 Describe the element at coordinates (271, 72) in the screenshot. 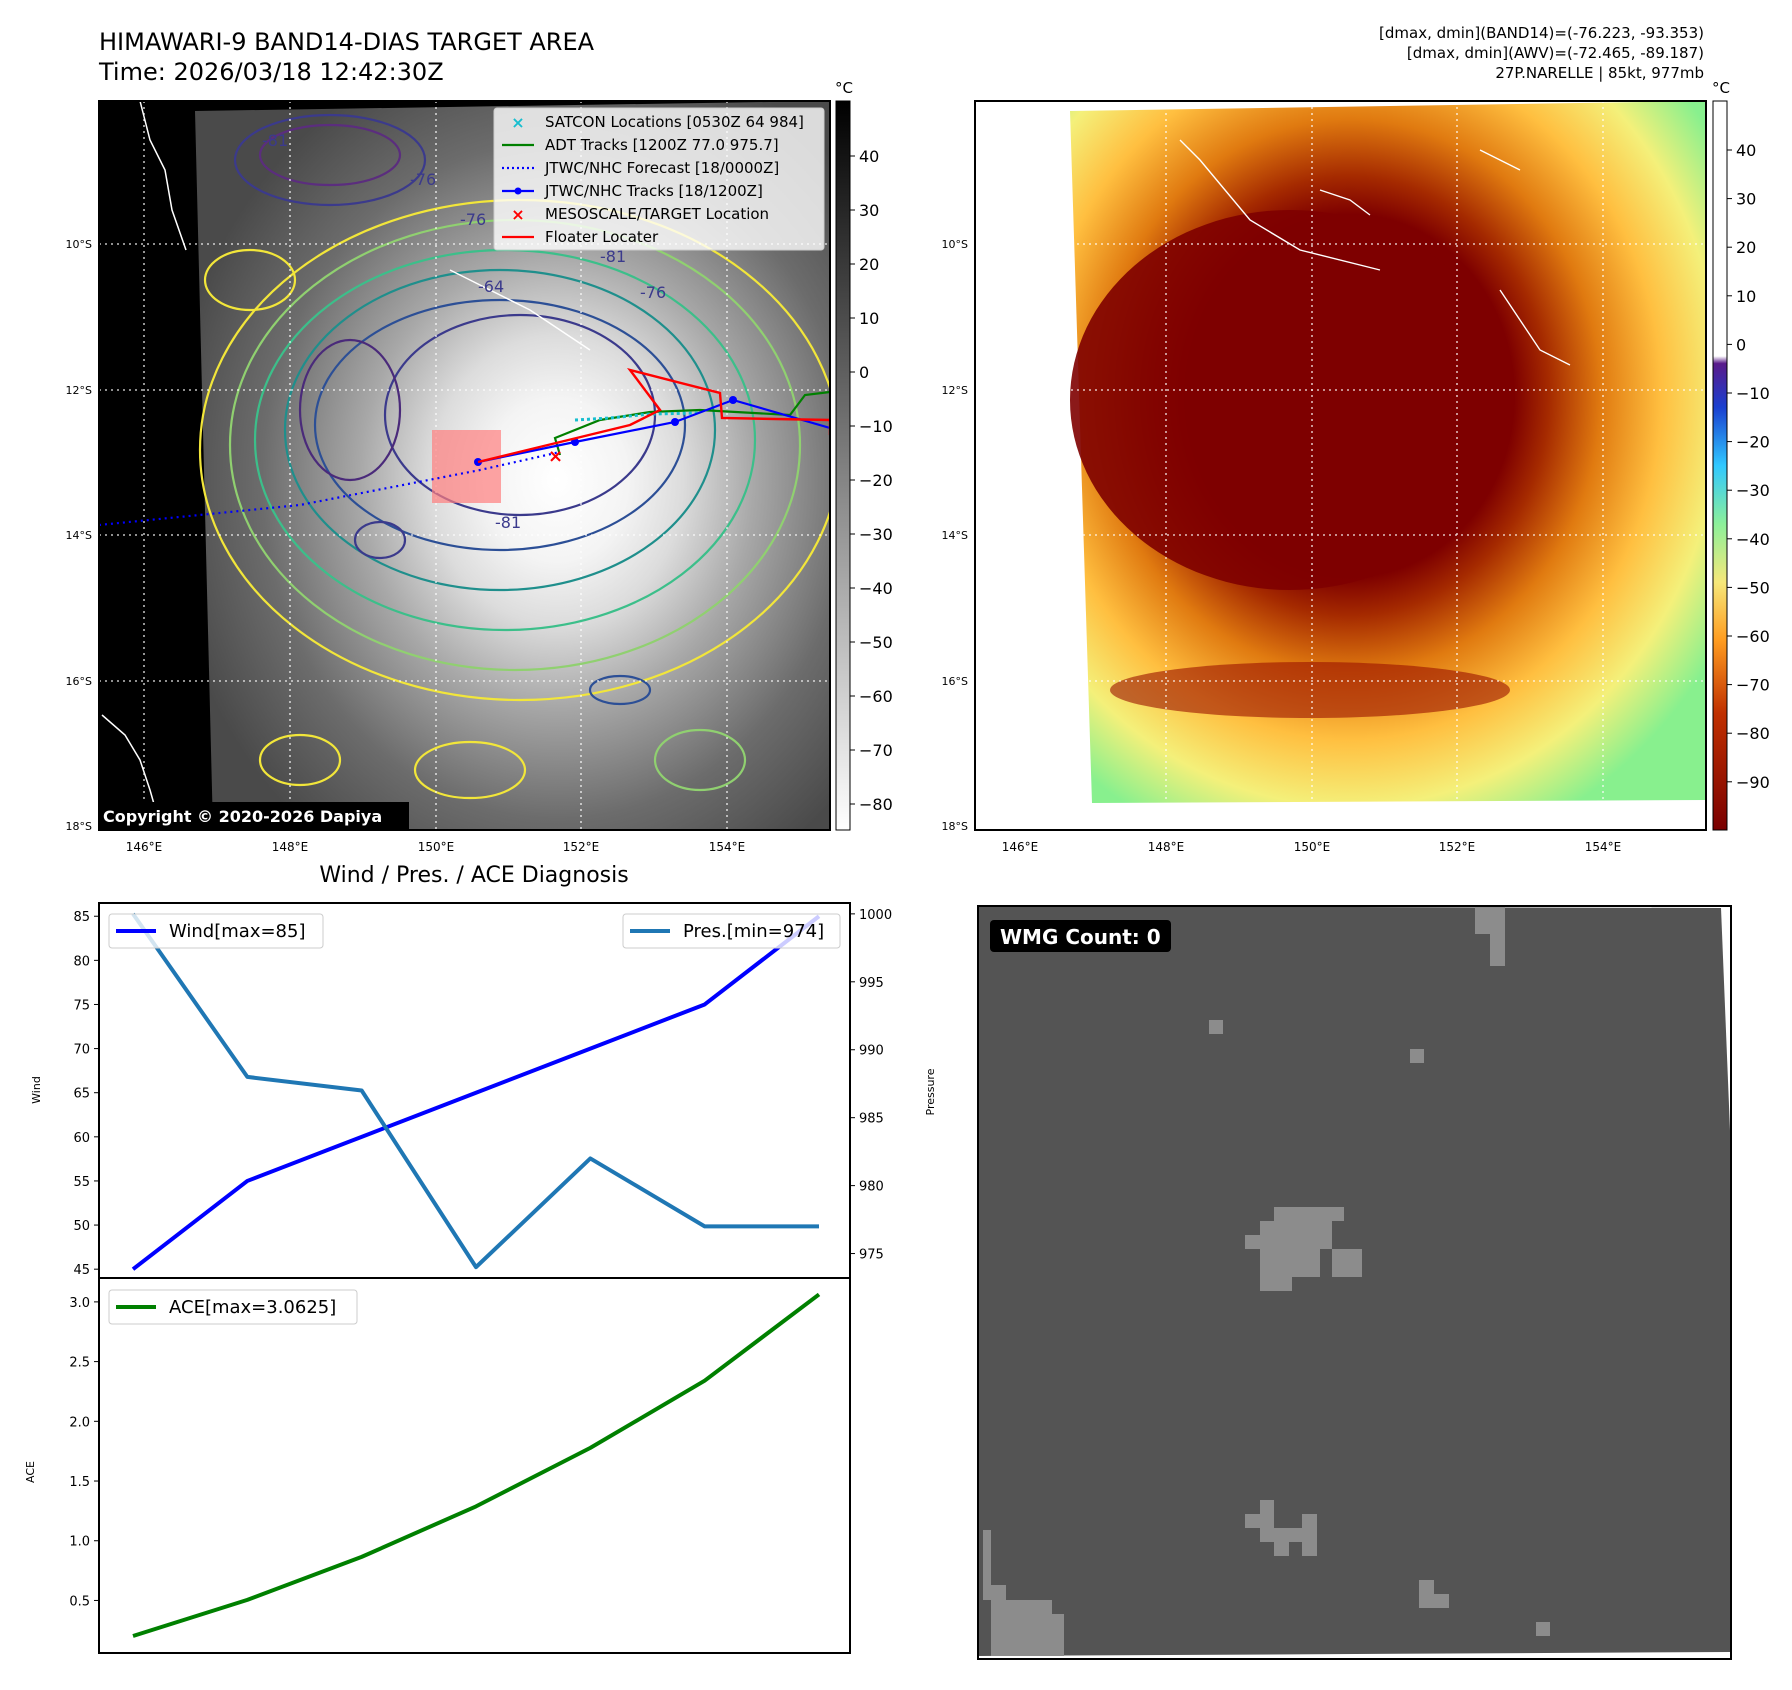

I see `figure-time: Time: 2026/03/18 12:42:30Z` at that location.